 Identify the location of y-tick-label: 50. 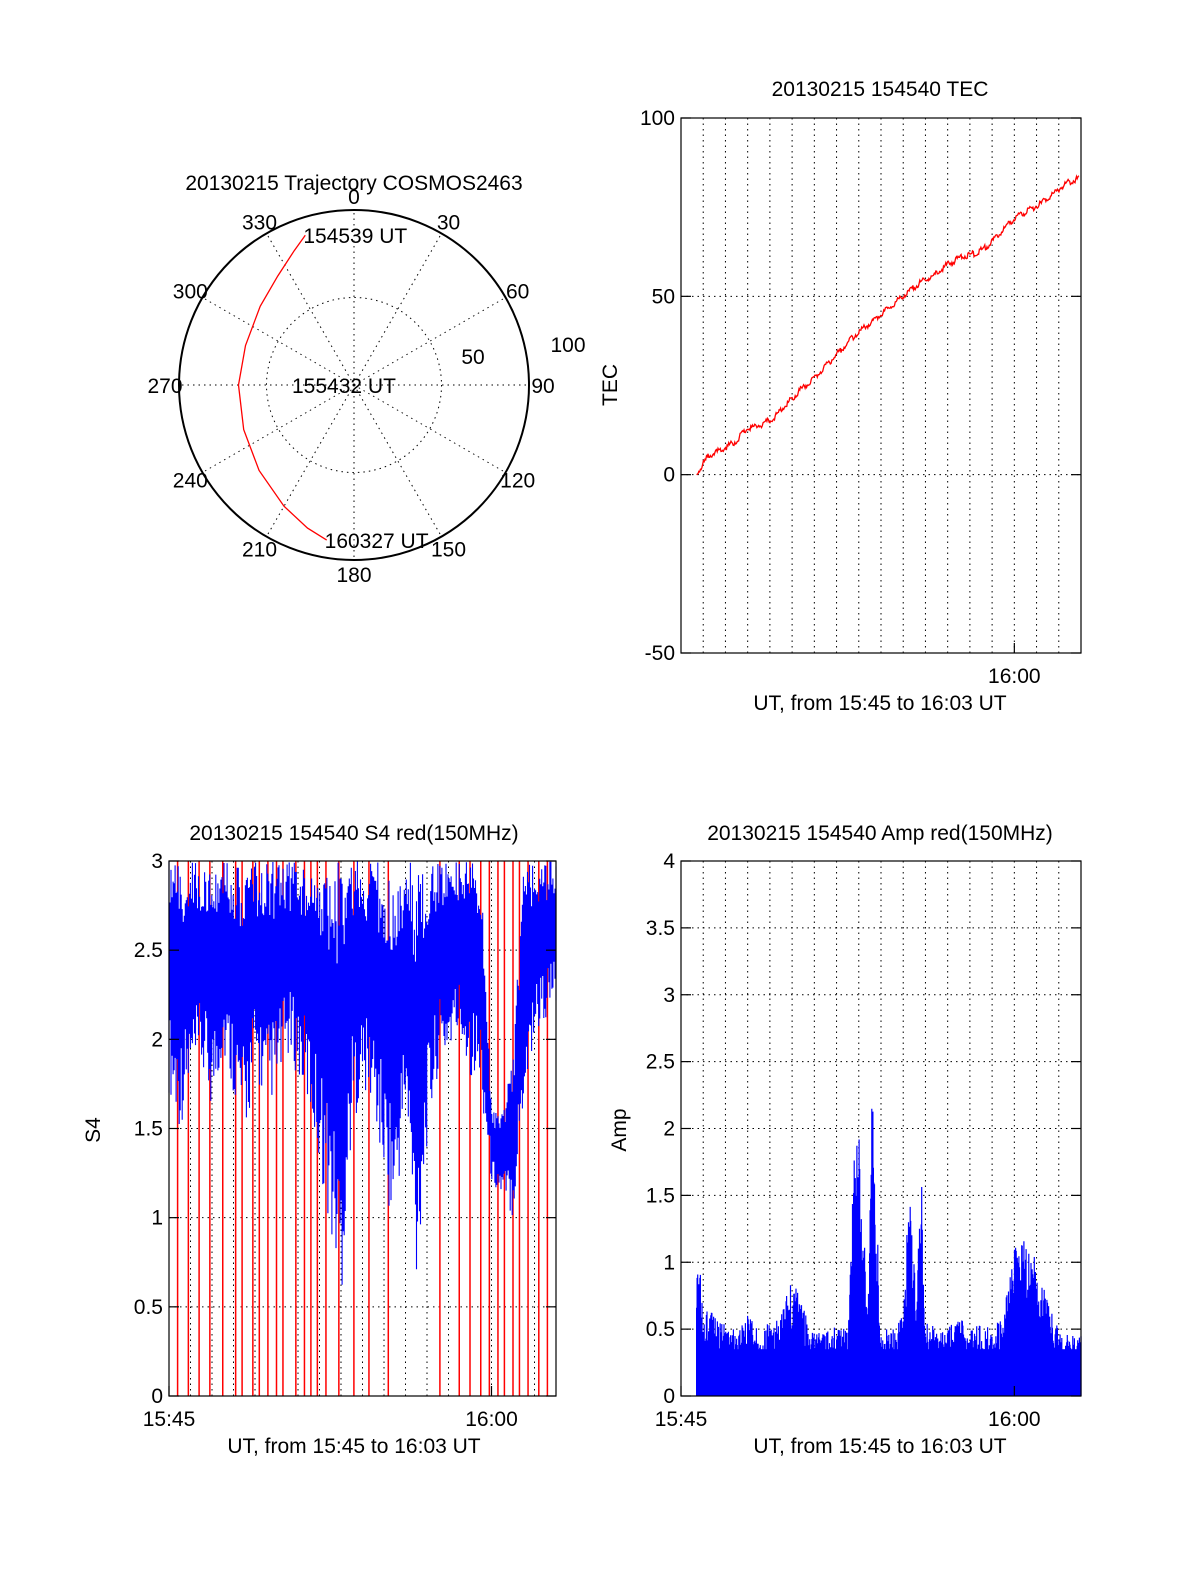
(663, 296).